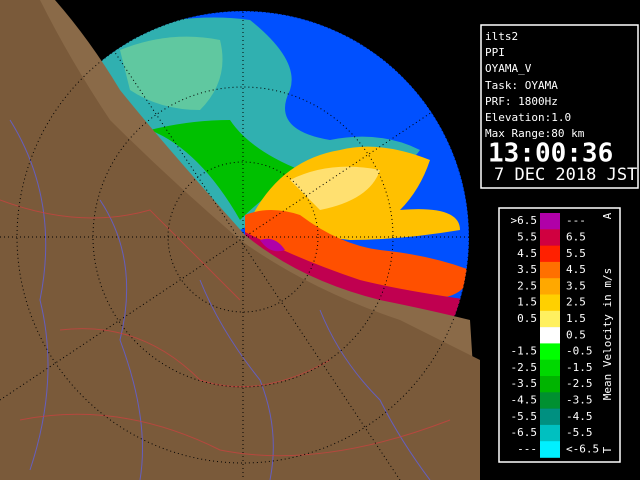 Image resolution: width=640 pixels, height=480 pixels. I want to click on legend-right-label: 5.5, so click(576, 253).